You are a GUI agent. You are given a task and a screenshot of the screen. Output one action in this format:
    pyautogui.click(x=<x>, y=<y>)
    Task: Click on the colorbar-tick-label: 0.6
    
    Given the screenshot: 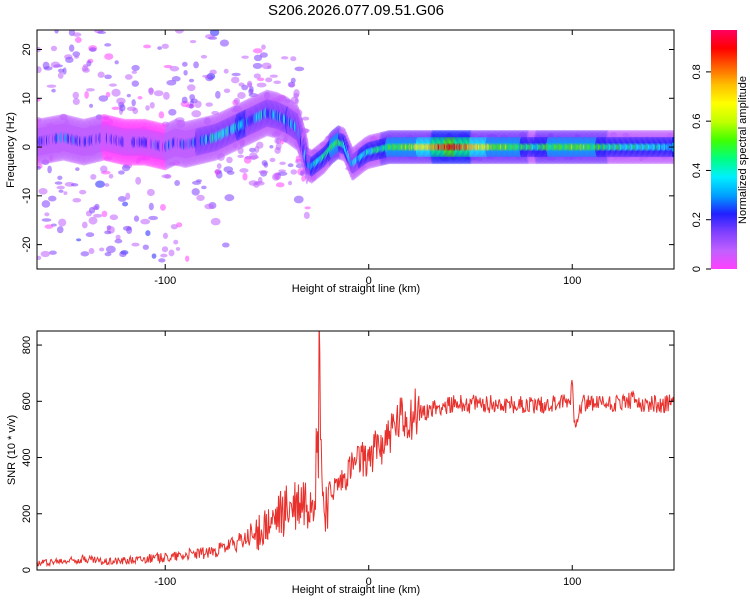 What is the action you would take?
    pyautogui.click(x=697, y=121)
    